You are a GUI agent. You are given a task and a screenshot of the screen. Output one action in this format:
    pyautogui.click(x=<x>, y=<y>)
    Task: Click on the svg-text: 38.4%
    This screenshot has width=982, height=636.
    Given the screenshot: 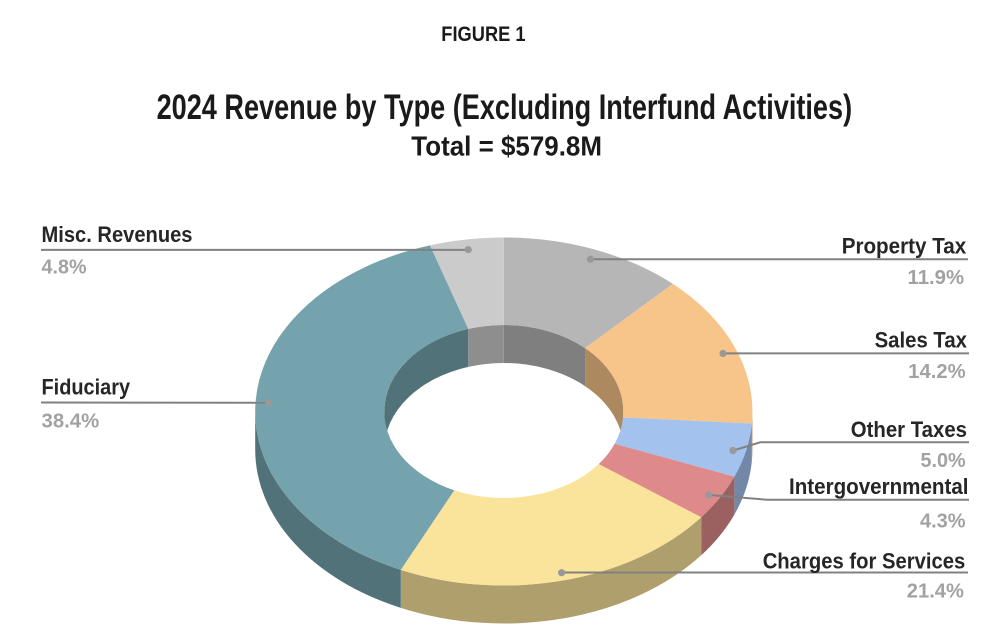 What is the action you would take?
    pyautogui.click(x=71, y=422)
    